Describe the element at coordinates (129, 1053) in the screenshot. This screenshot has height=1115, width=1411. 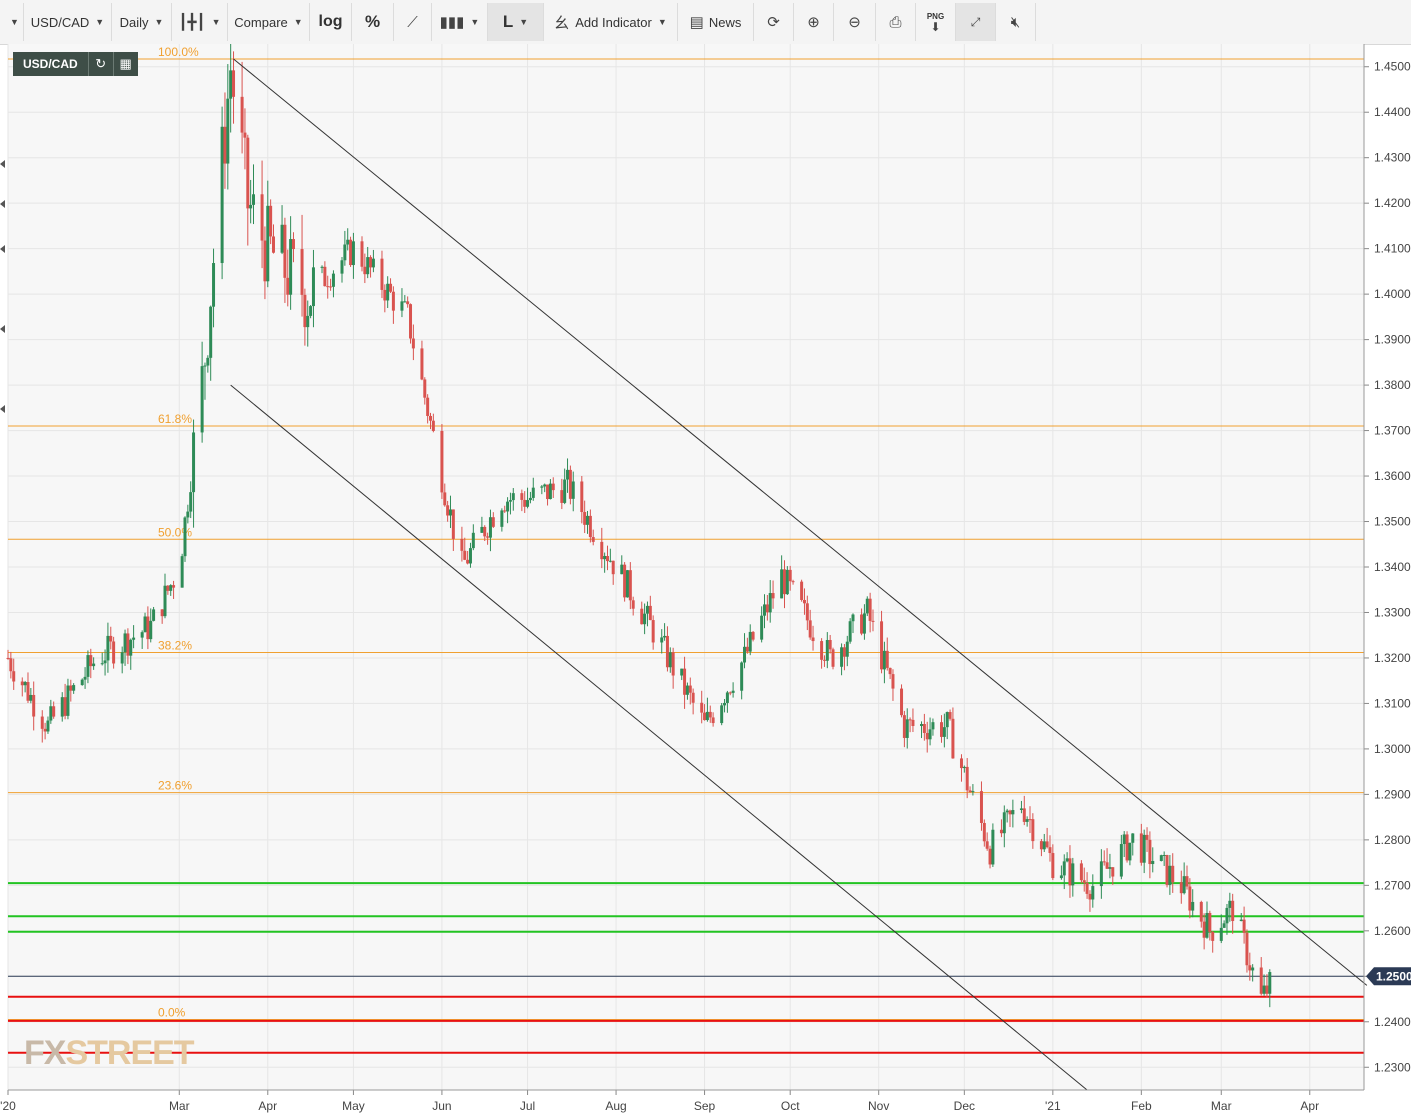
I see `logo-text-b: STREET` at that location.